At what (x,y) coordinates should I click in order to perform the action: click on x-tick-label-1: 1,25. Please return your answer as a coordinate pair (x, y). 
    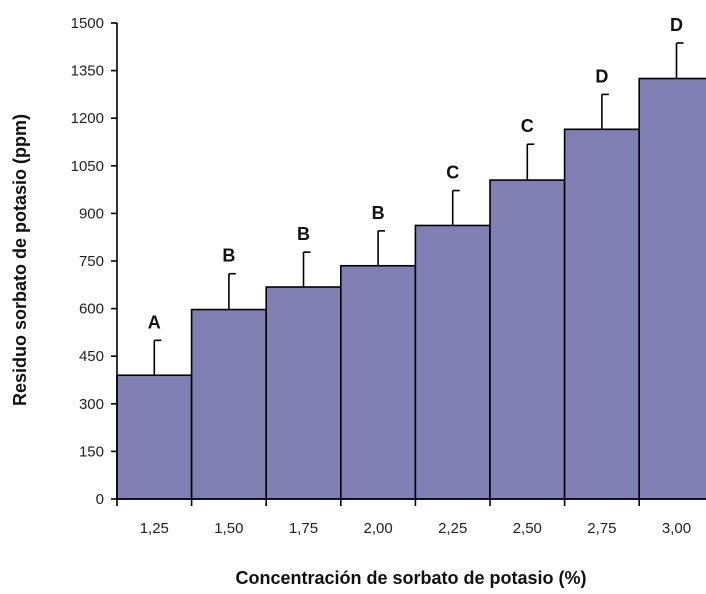
    Looking at the image, I should click on (154, 528).